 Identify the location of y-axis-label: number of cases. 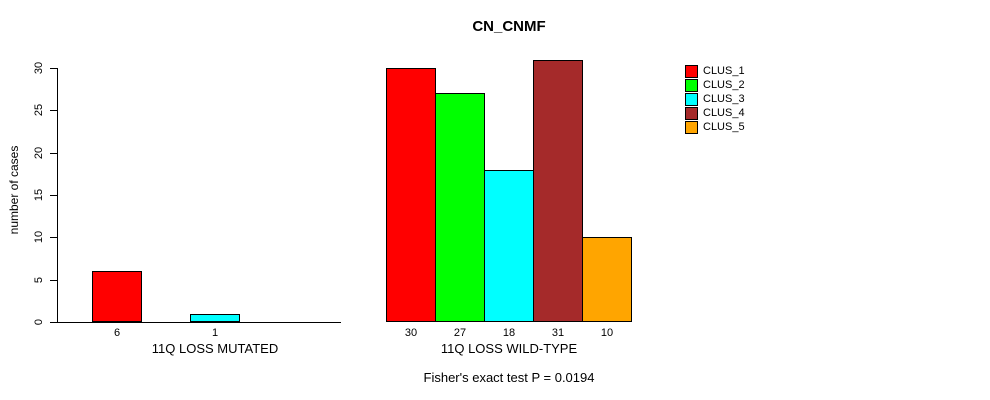
(14, 190).